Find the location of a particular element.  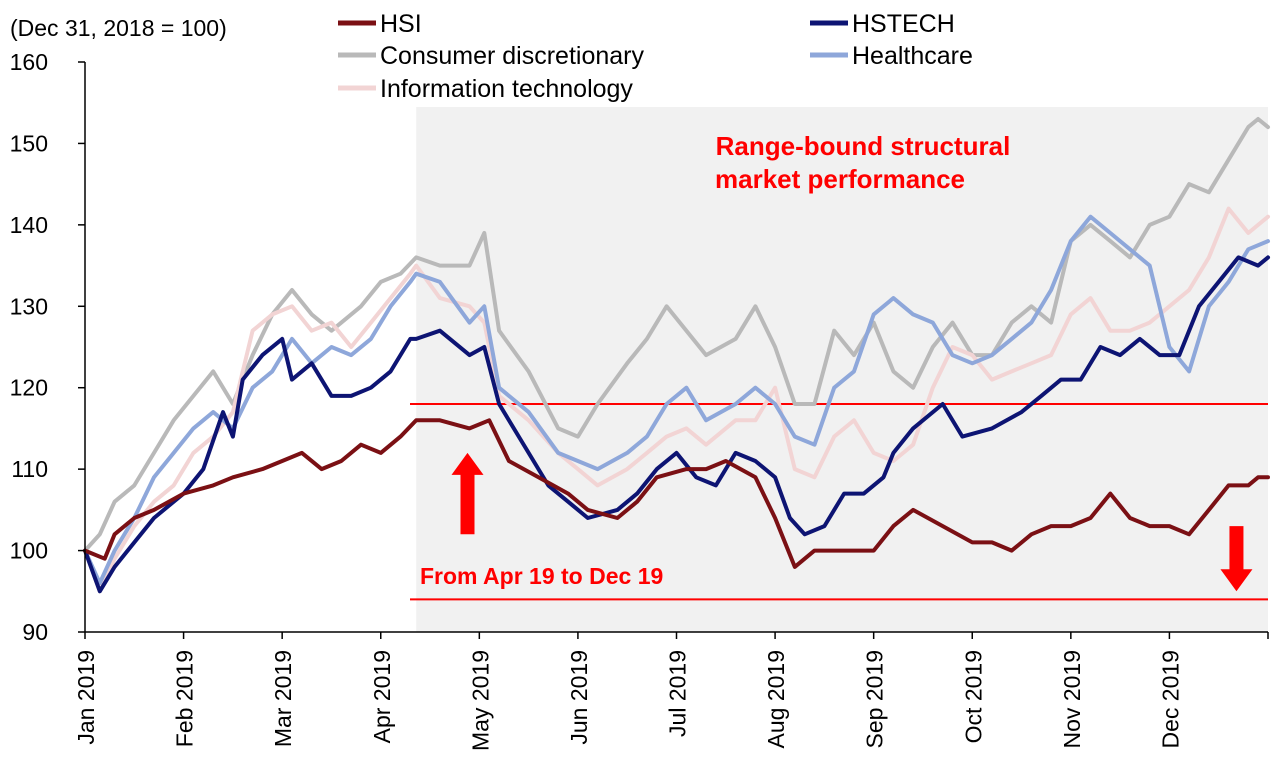

x-tick-label: May 2019 is located at coordinates (480, 700).